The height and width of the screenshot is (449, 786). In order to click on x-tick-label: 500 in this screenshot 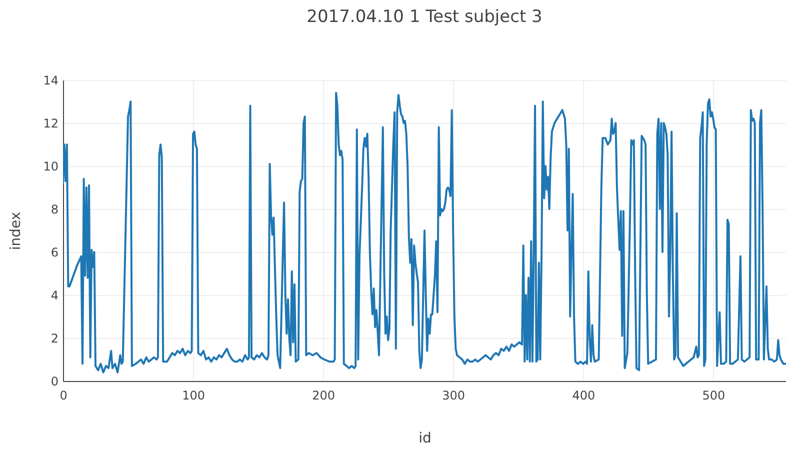, I will do `click(714, 395)`.